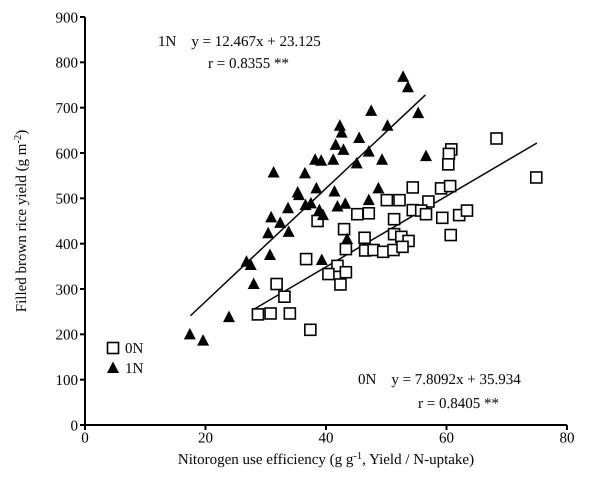 The height and width of the screenshot is (480, 592). What do you see at coordinates (134, 369) in the screenshot?
I see `legend-label: 1N` at bounding box center [134, 369].